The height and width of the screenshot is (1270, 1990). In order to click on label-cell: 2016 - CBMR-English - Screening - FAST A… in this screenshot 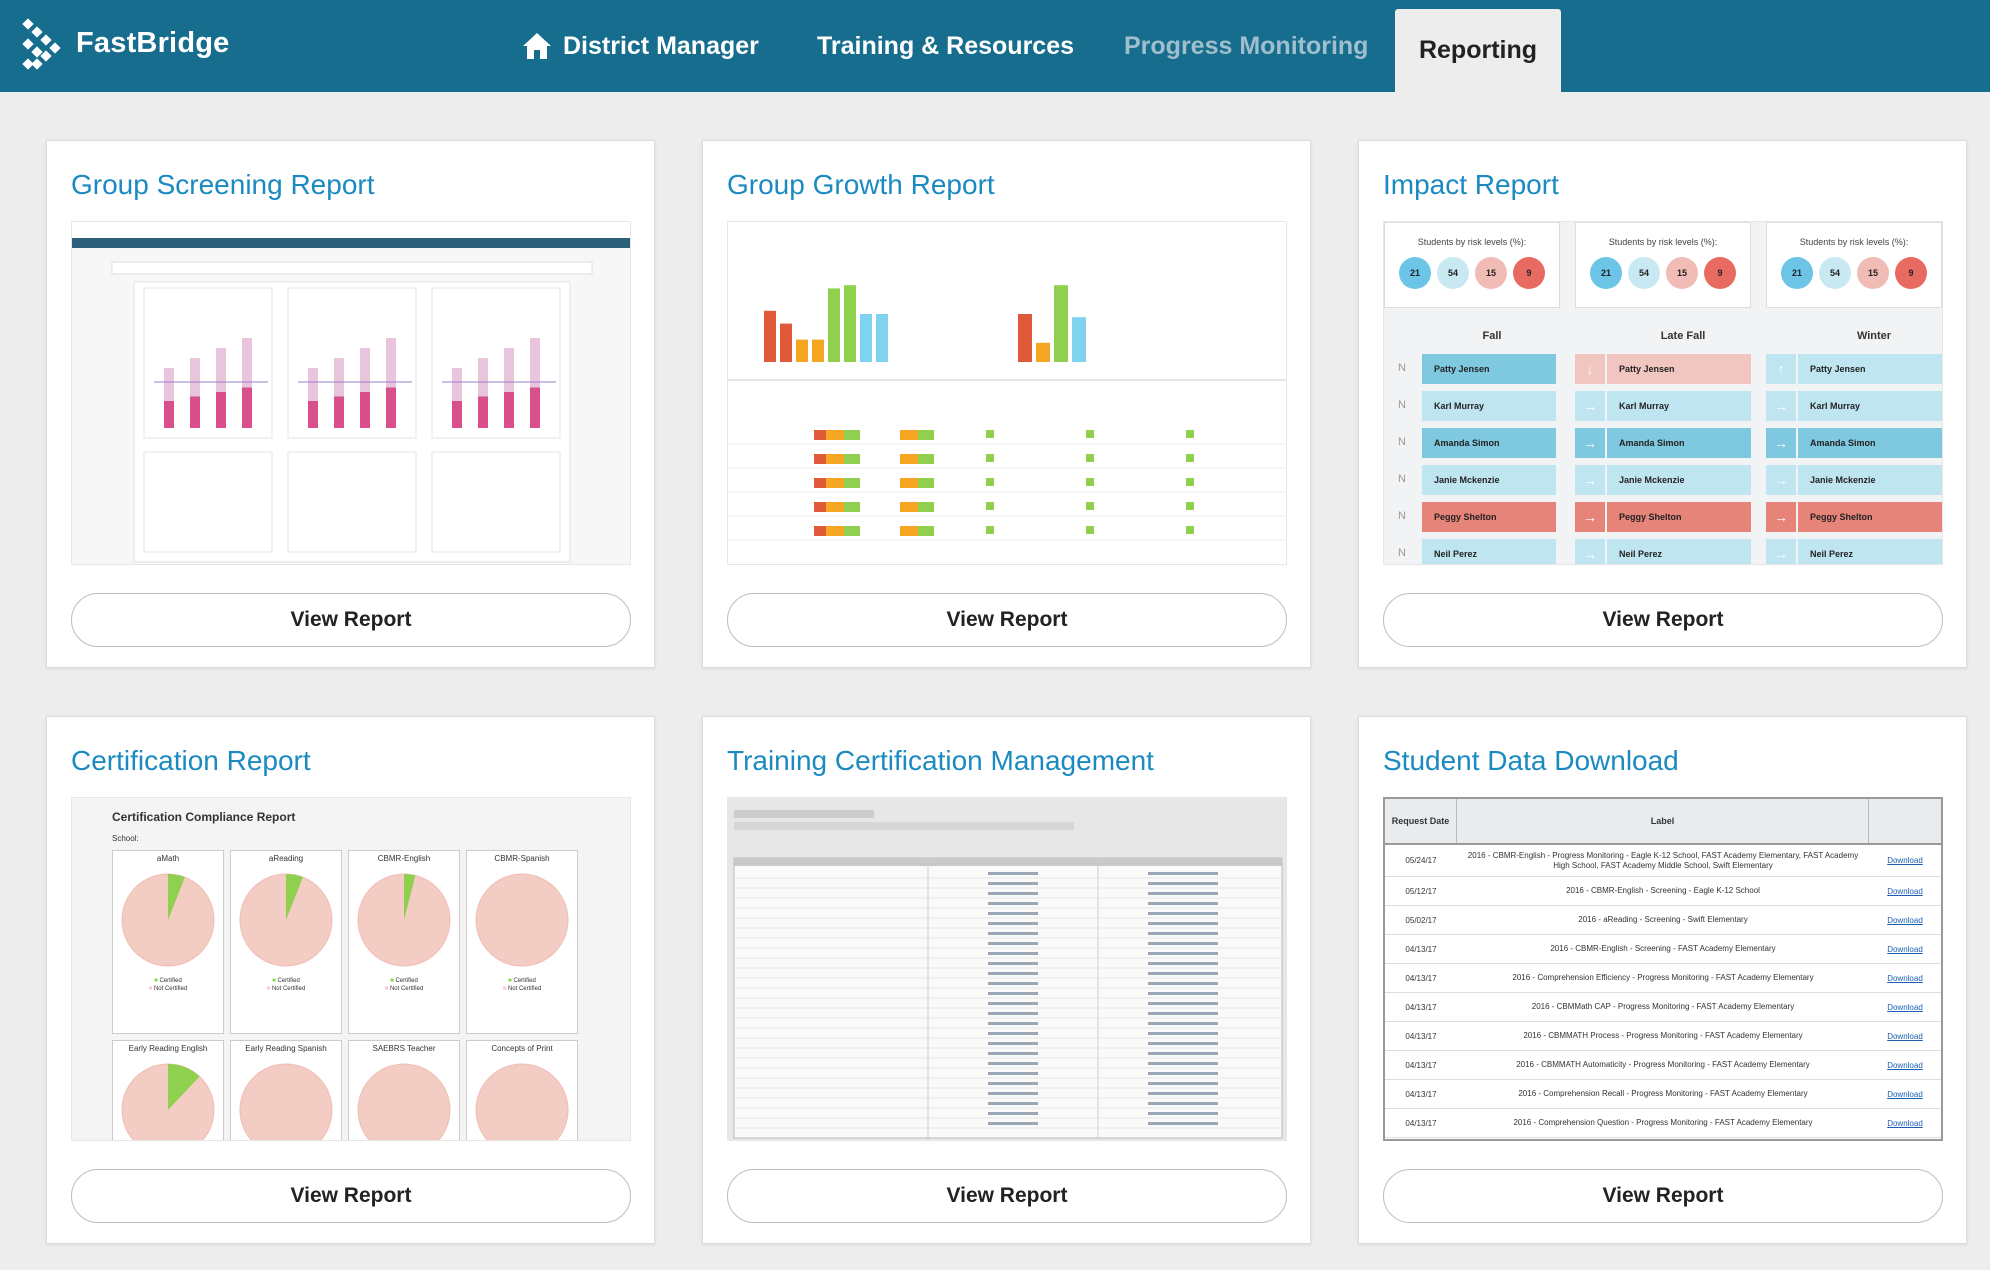, I will do `click(1663, 949)`.